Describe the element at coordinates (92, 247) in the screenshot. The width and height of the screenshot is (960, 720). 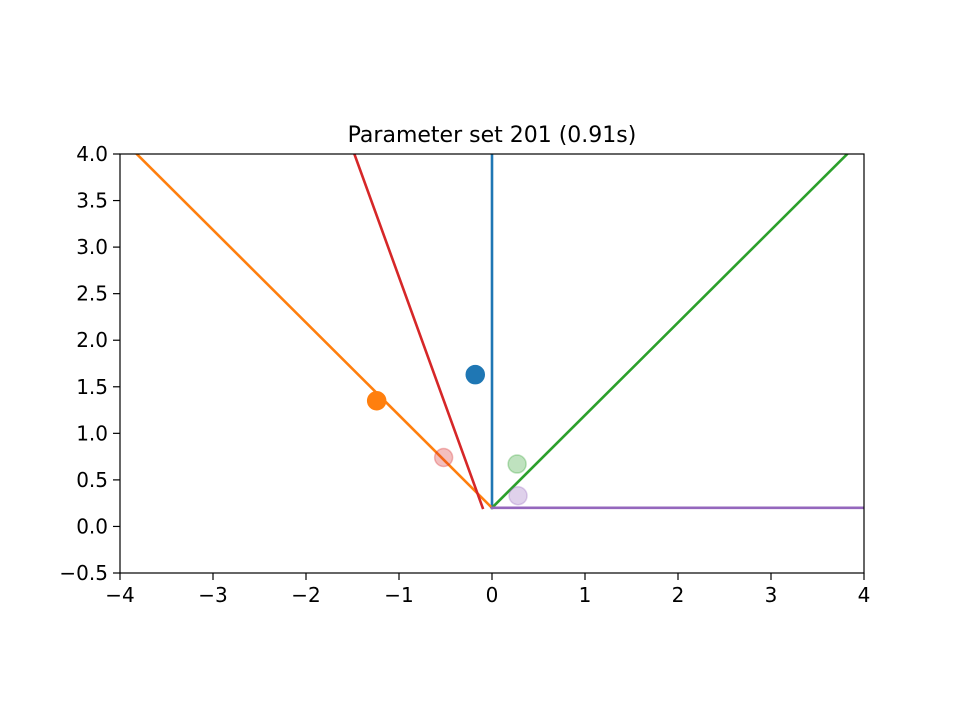
I see `y-tick-label: 3.0` at that location.